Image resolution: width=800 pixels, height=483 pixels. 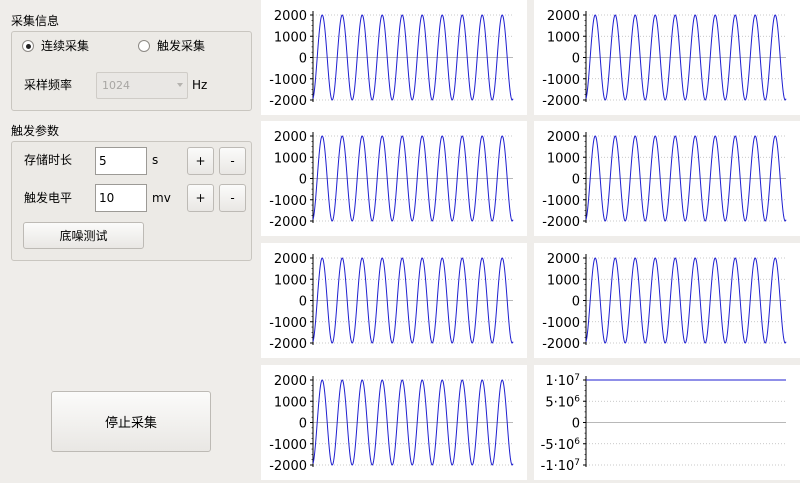 I want to click on chart-panel-1: 2000 1000 0 -1000 -2000, so click(x=394, y=57).